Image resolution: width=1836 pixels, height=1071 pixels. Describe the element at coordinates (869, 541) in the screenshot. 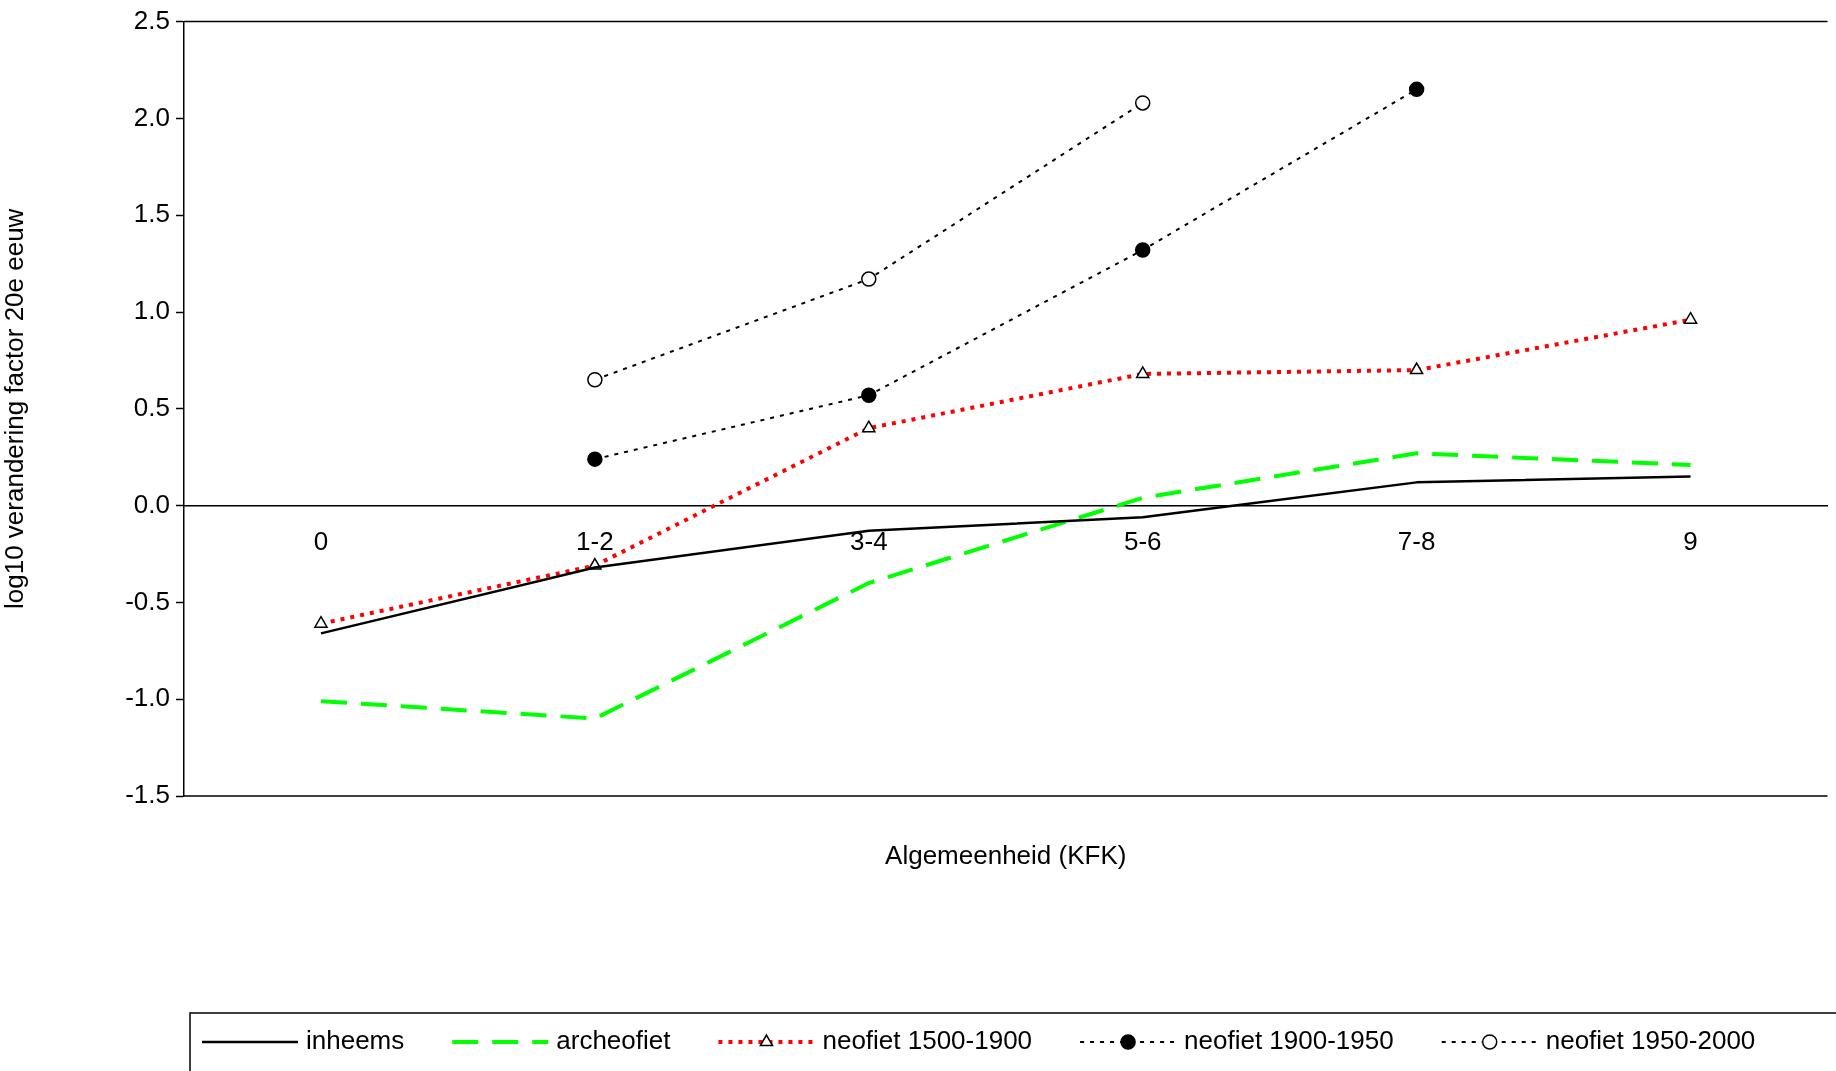

I see `x-tick-label: 3-4` at that location.